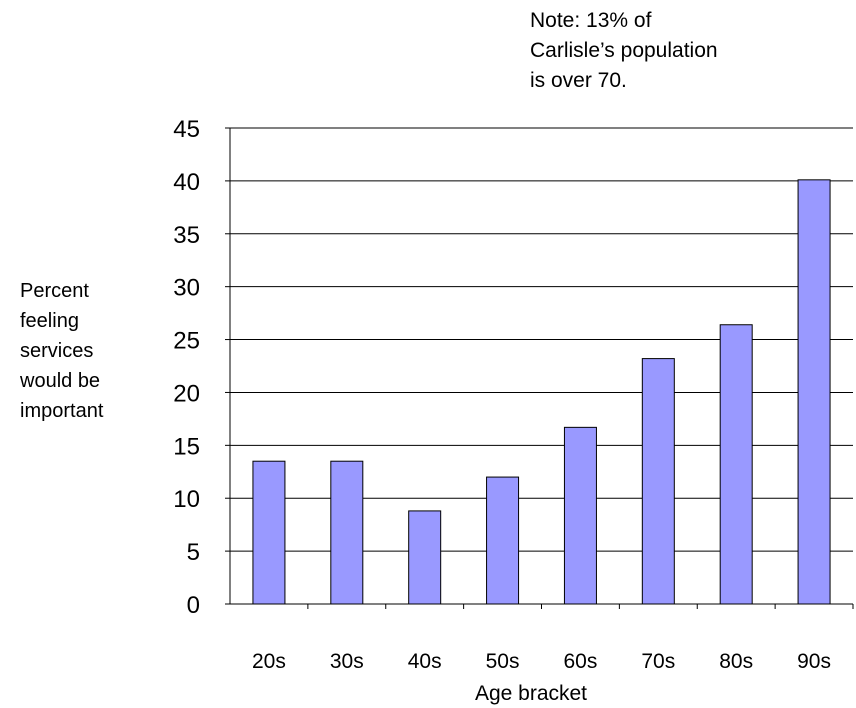 This screenshot has width=856, height=708. I want to click on x-tick-labels: 20s 30s 40s 50s 60s 70s 80s 90s, so click(541, 661).